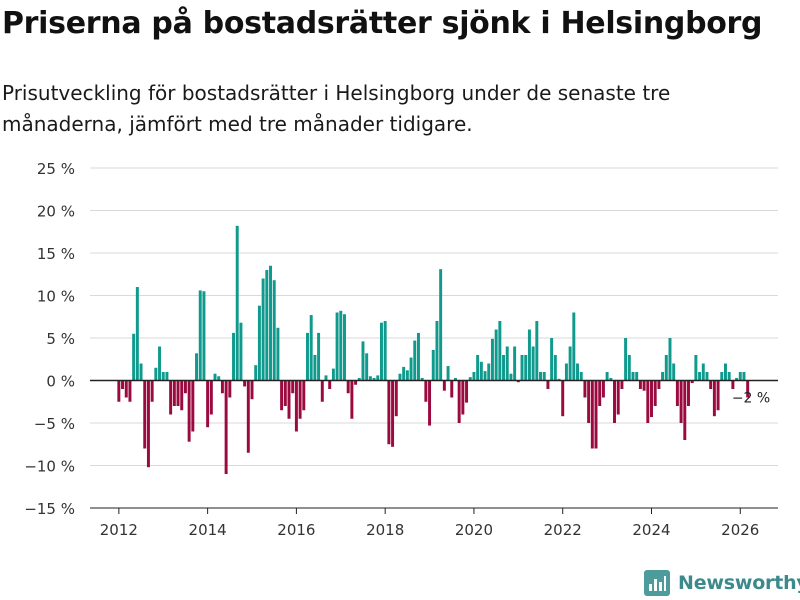 This screenshot has height=600, width=800. Describe the element at coordinates (563, 530) in the screenshot. I see `x-tick-label: 2022` at that location.